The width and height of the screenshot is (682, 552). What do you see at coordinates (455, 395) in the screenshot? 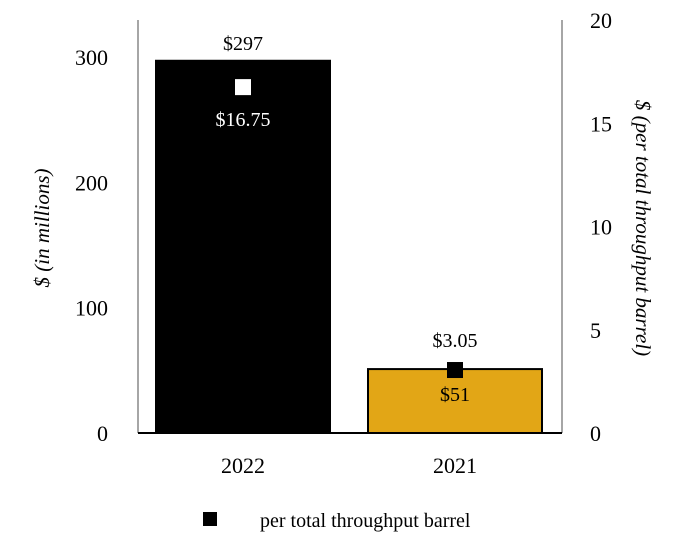
I see `bar-value-label-2021: $51` at bounding box center [455, 395].